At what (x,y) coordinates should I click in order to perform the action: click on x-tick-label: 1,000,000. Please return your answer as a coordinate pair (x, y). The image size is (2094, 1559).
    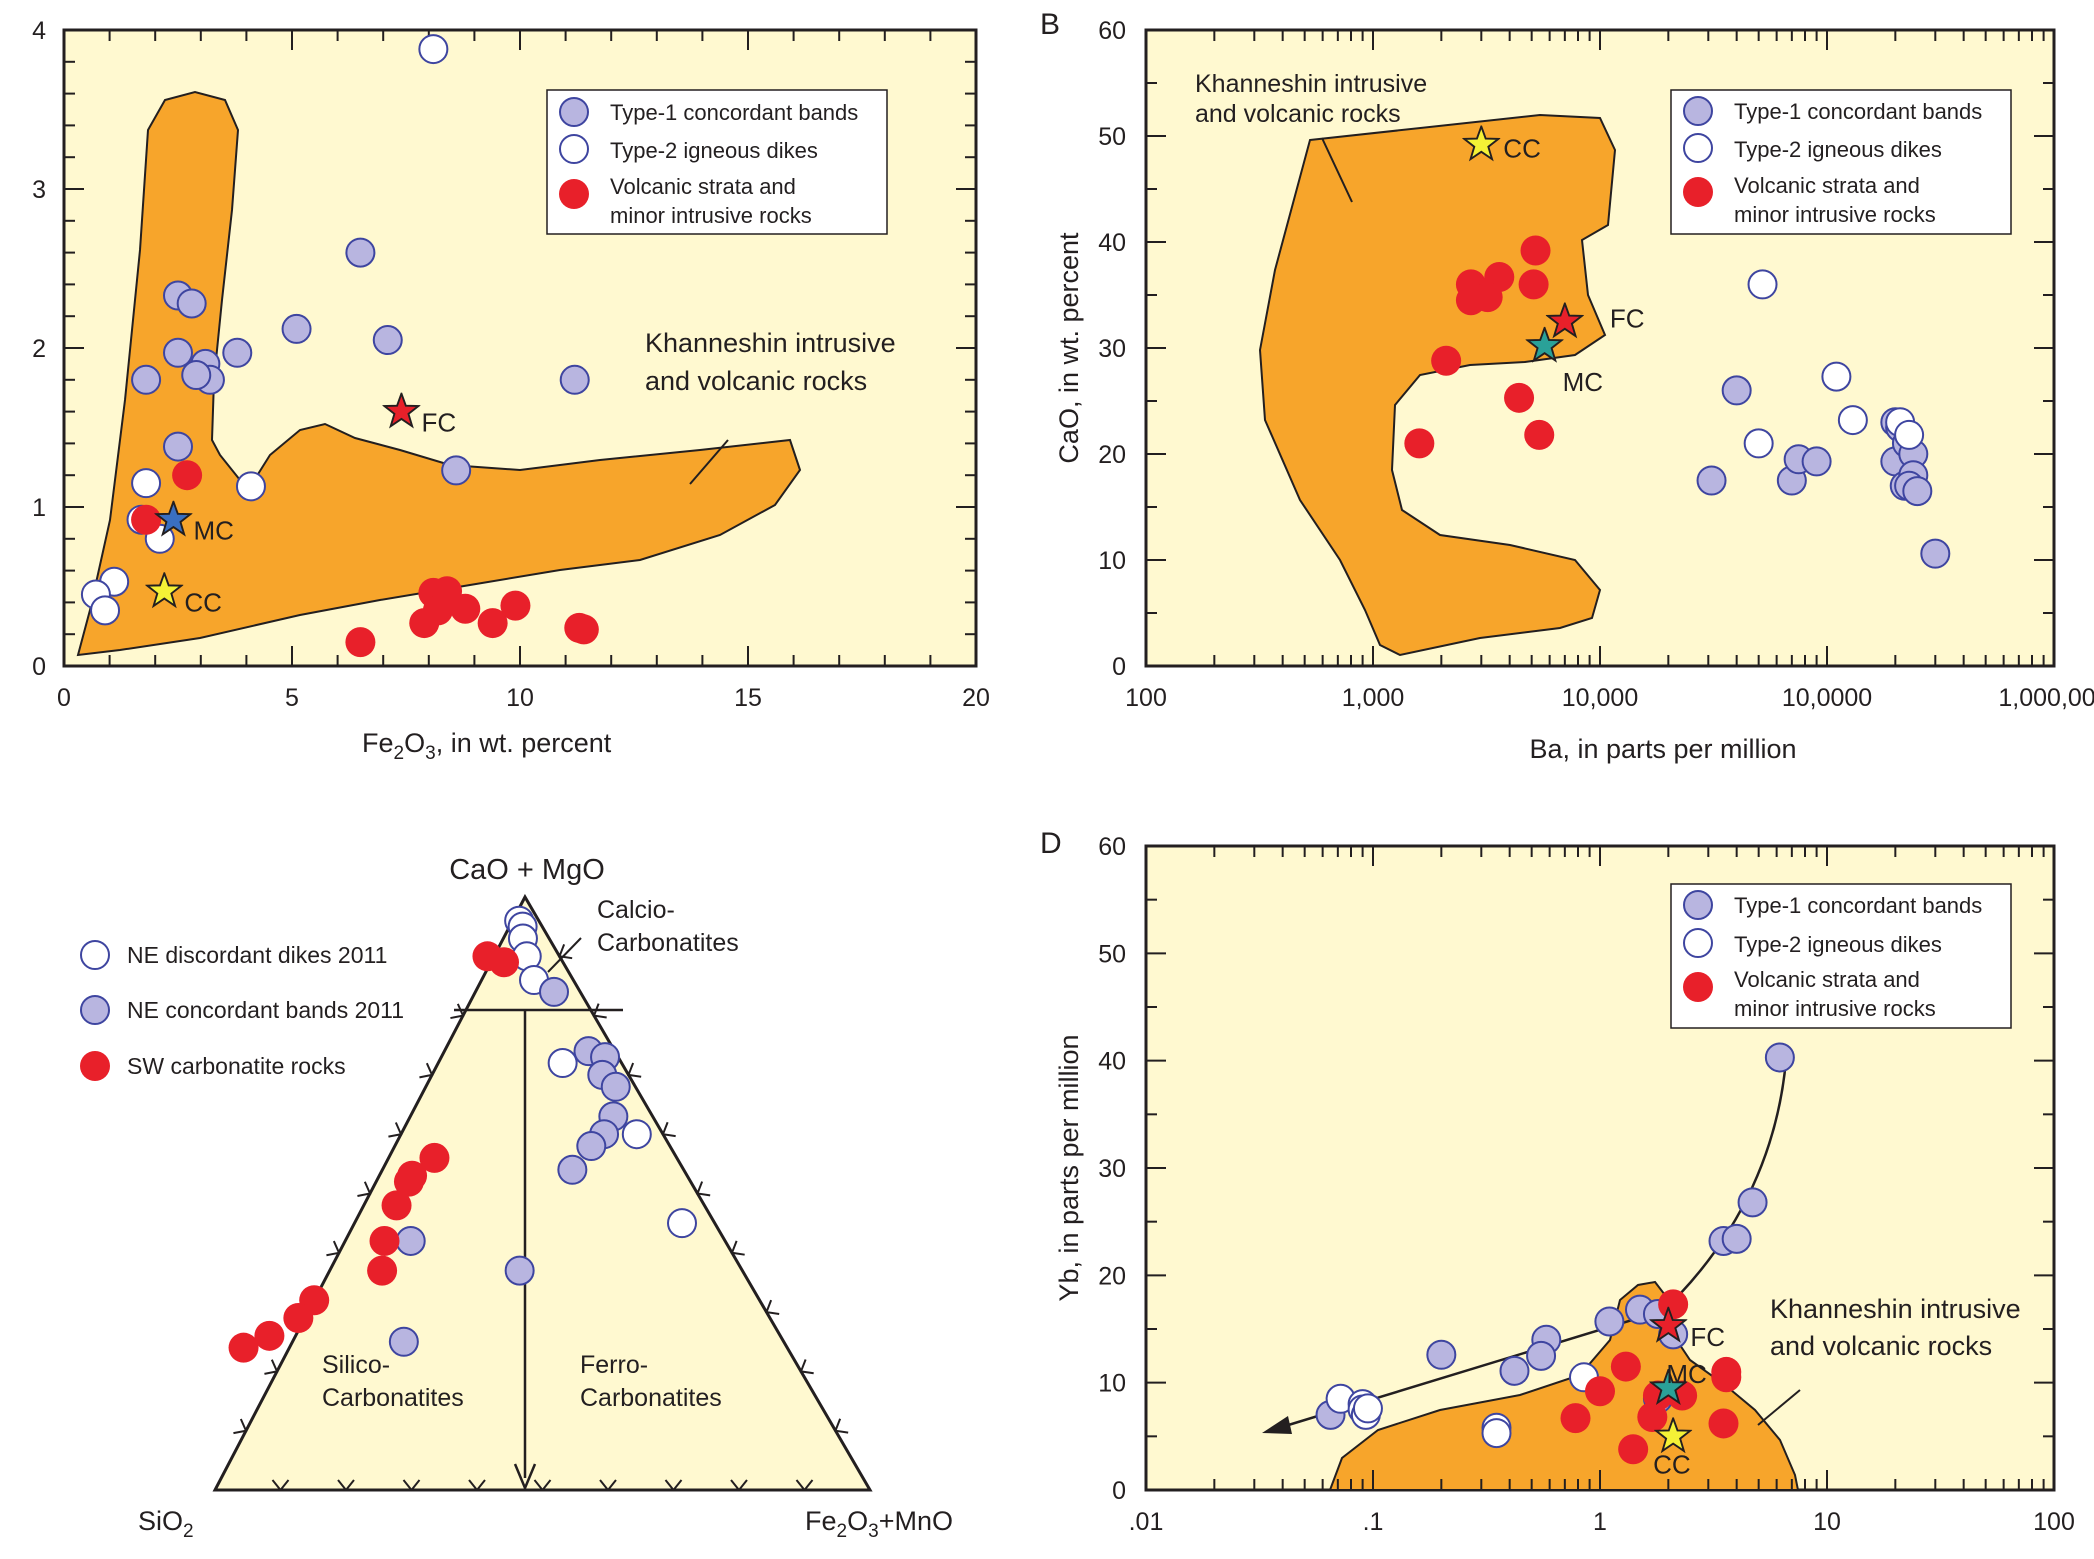
    Looking at the image, I should click on (2046, 698).